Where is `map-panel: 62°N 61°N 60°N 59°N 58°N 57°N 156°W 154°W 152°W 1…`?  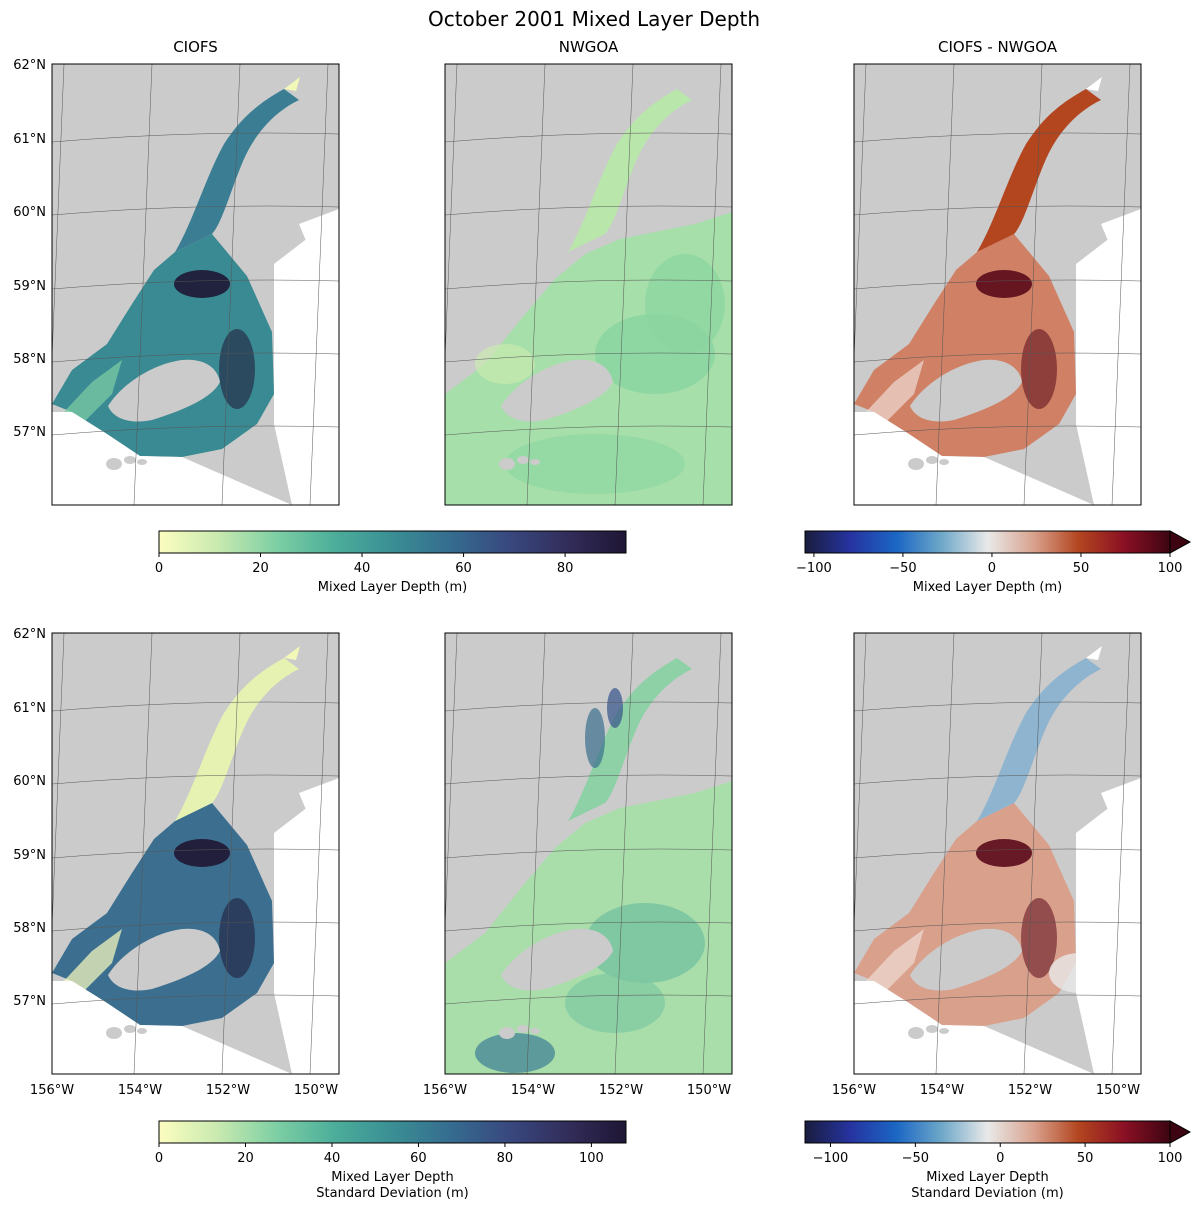 map-panel: 62°N 61°N 60°N 59°N 58°N 57°N 156°W 154°W 152°W 1… is located at coordinates (176, 862).